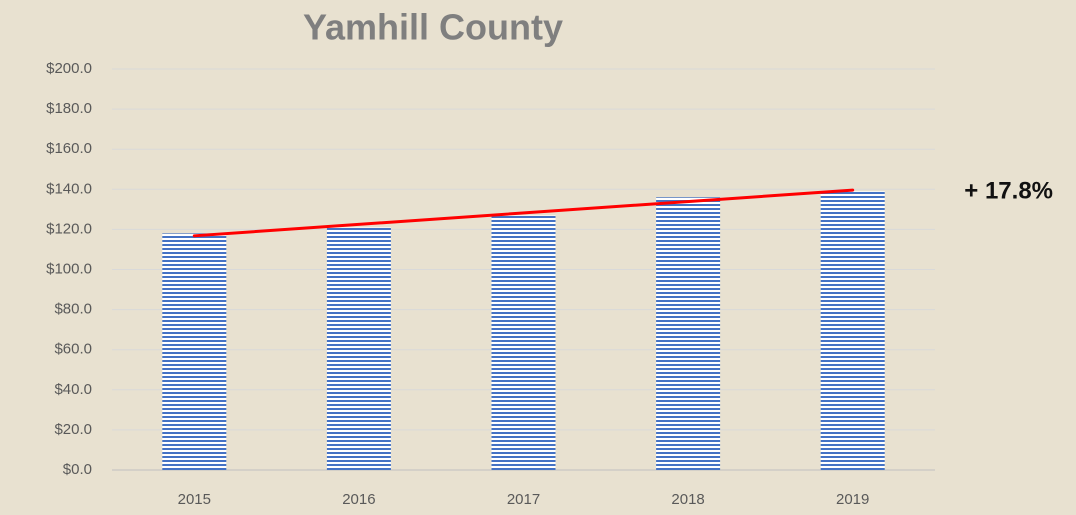  What do you see at coordinates (69, 148) in the screenshot?
I see `y-tick-label: $160.0` at bounding box center [69, 148].